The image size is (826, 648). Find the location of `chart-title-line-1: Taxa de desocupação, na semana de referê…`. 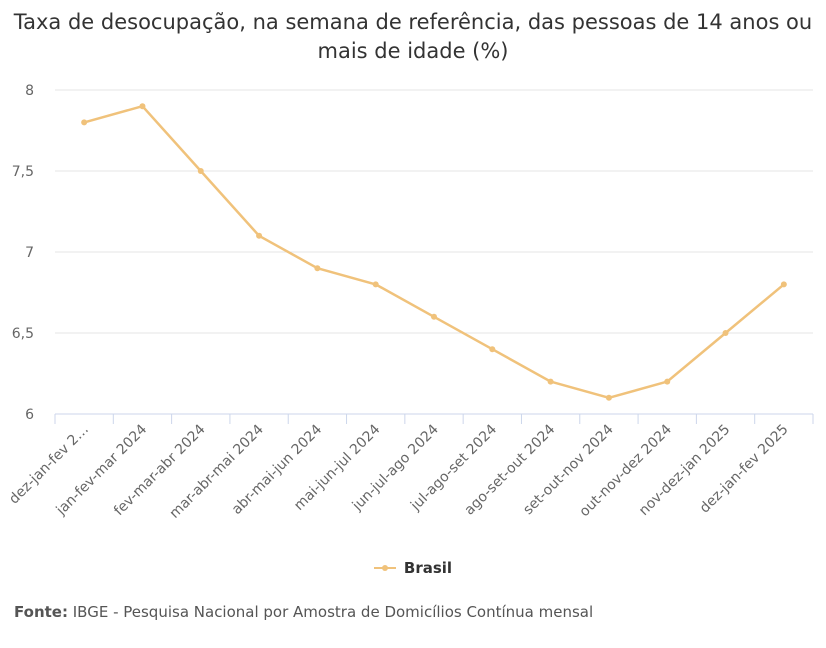

chart-title-line-1: Taxa de desocupação, na semana de referê… is located at coordinates (413, 22).